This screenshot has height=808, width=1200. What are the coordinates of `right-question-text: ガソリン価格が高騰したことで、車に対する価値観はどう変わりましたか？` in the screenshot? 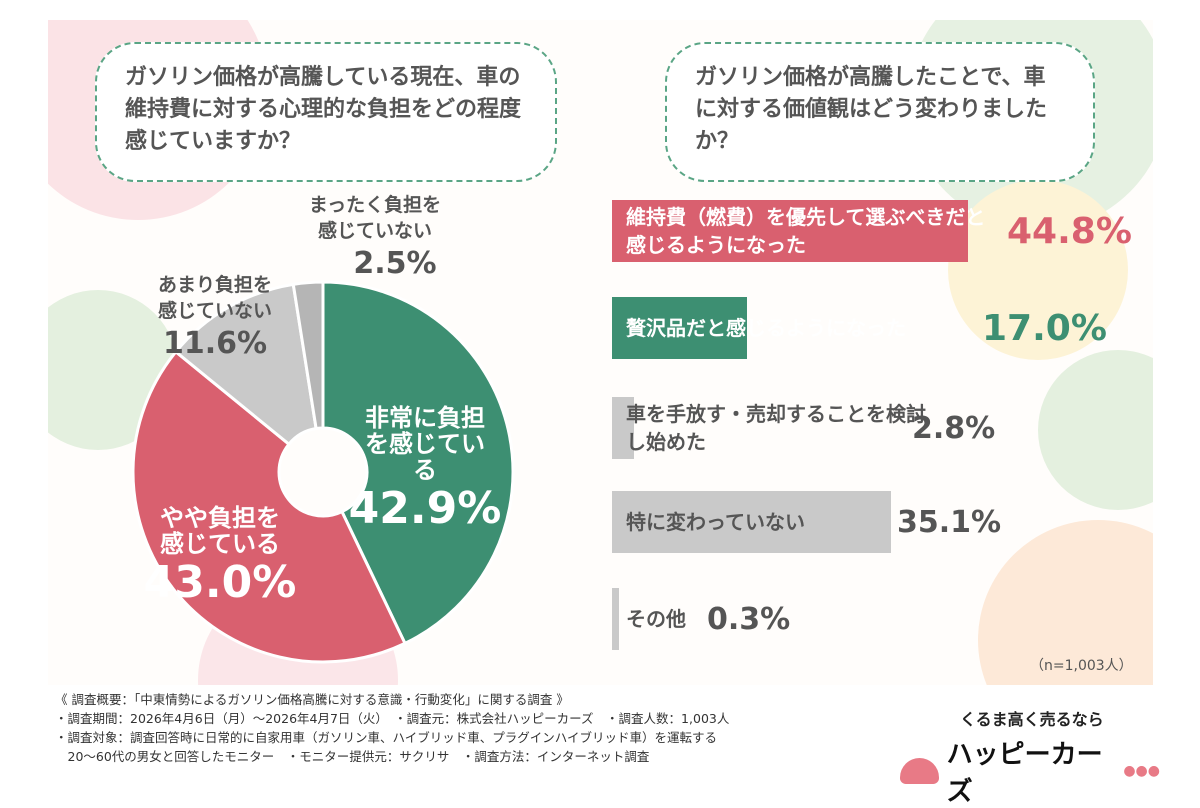 It's located at (871, 109).